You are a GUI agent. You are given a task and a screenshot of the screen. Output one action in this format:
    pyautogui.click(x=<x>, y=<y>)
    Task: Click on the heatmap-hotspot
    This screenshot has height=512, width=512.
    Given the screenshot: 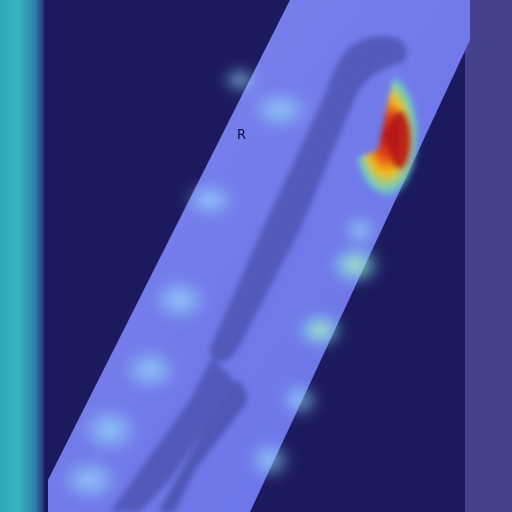 What is the action you would take?
    pyautogui.click(x=386, y=135)
    